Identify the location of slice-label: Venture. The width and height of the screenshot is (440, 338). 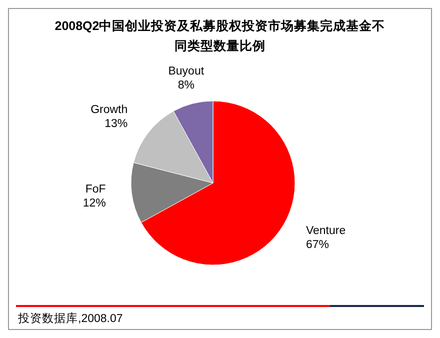
(326, 230).